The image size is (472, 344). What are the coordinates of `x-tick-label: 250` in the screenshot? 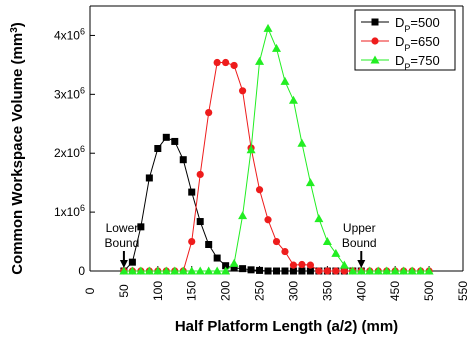 It's located at (260, 291).